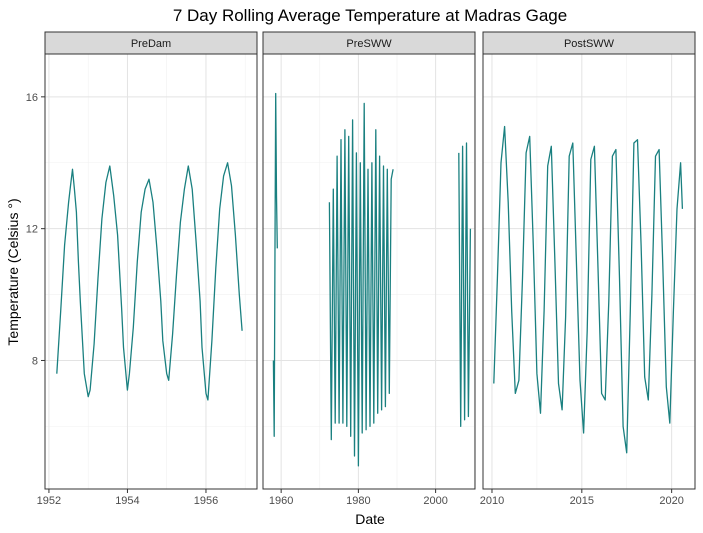 This screenshot has width=703, height=533. What do you see at coordinates (370, 519) in the screenshot?
I see `x-axis-title: Date` at bounding box center [370, 519].